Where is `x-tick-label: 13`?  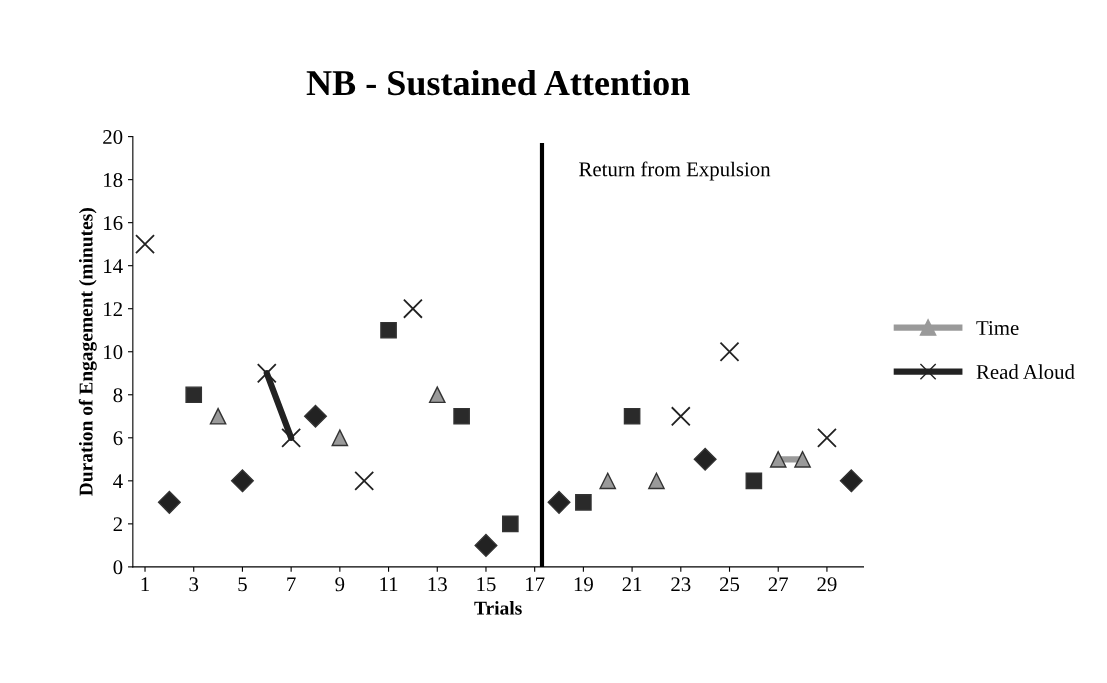 x-tick-label: 13 is located at coordinates (437, 584).